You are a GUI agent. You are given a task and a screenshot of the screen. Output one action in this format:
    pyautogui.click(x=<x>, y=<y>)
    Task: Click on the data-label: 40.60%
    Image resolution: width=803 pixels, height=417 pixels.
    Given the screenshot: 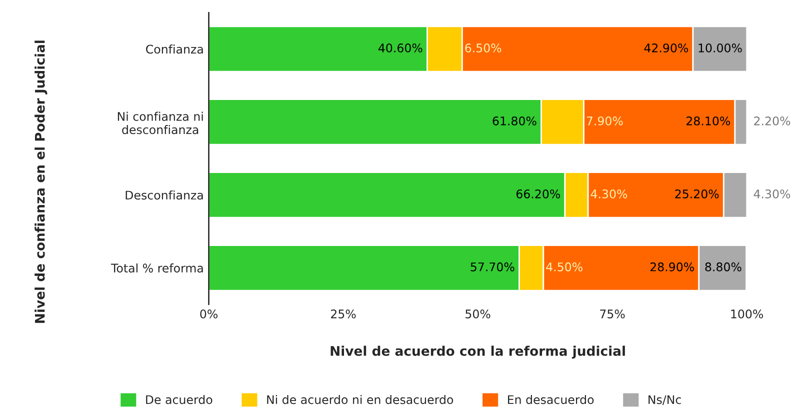 What is the action you would take?
    pyautogui.click(x=400, y=47)
    